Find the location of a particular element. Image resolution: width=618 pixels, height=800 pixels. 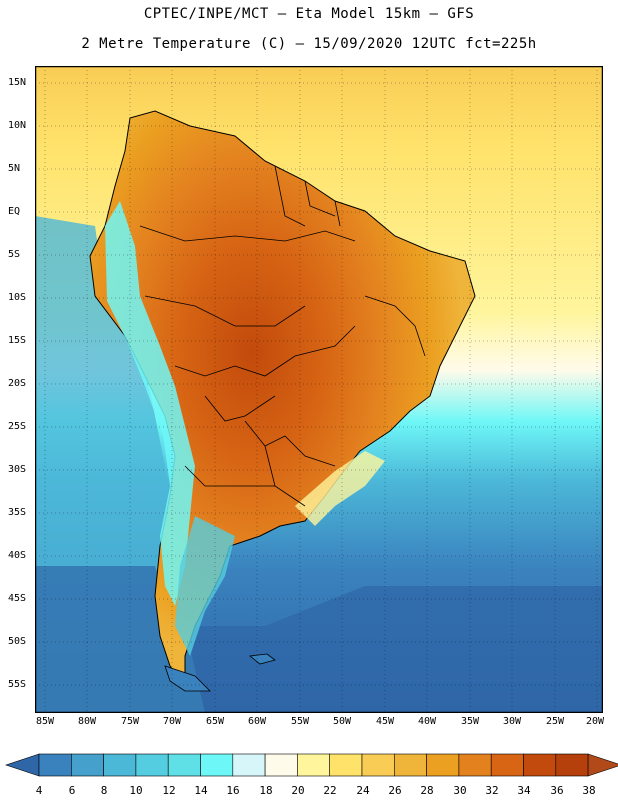

lon-label: 50W is located at coordinates (342, 721).